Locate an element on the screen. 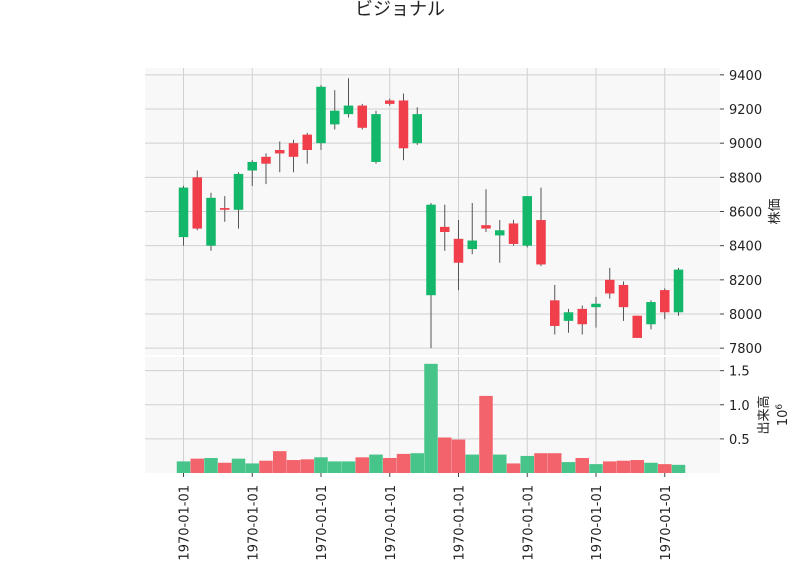 Image resolution: width=800 pixels, height=575 pixels. price-axis-label: 株価 is located at coordinates (775, 211).